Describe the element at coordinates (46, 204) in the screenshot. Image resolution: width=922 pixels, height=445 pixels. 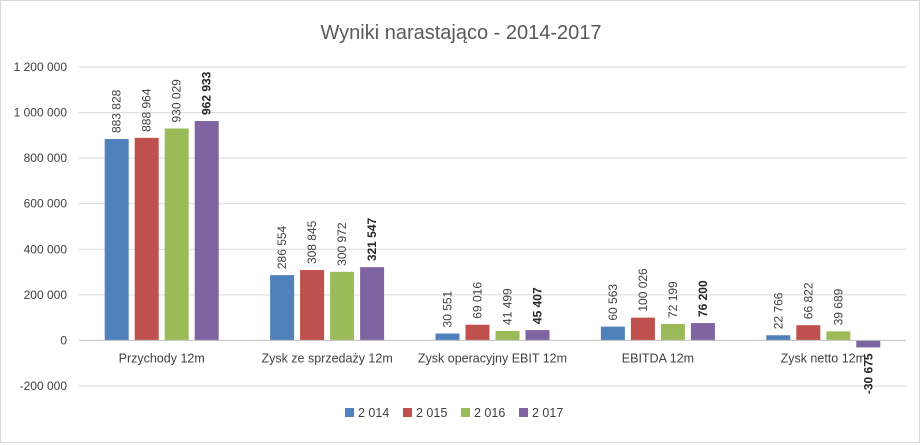
I see `y-tick-label: 600 000` at that location.